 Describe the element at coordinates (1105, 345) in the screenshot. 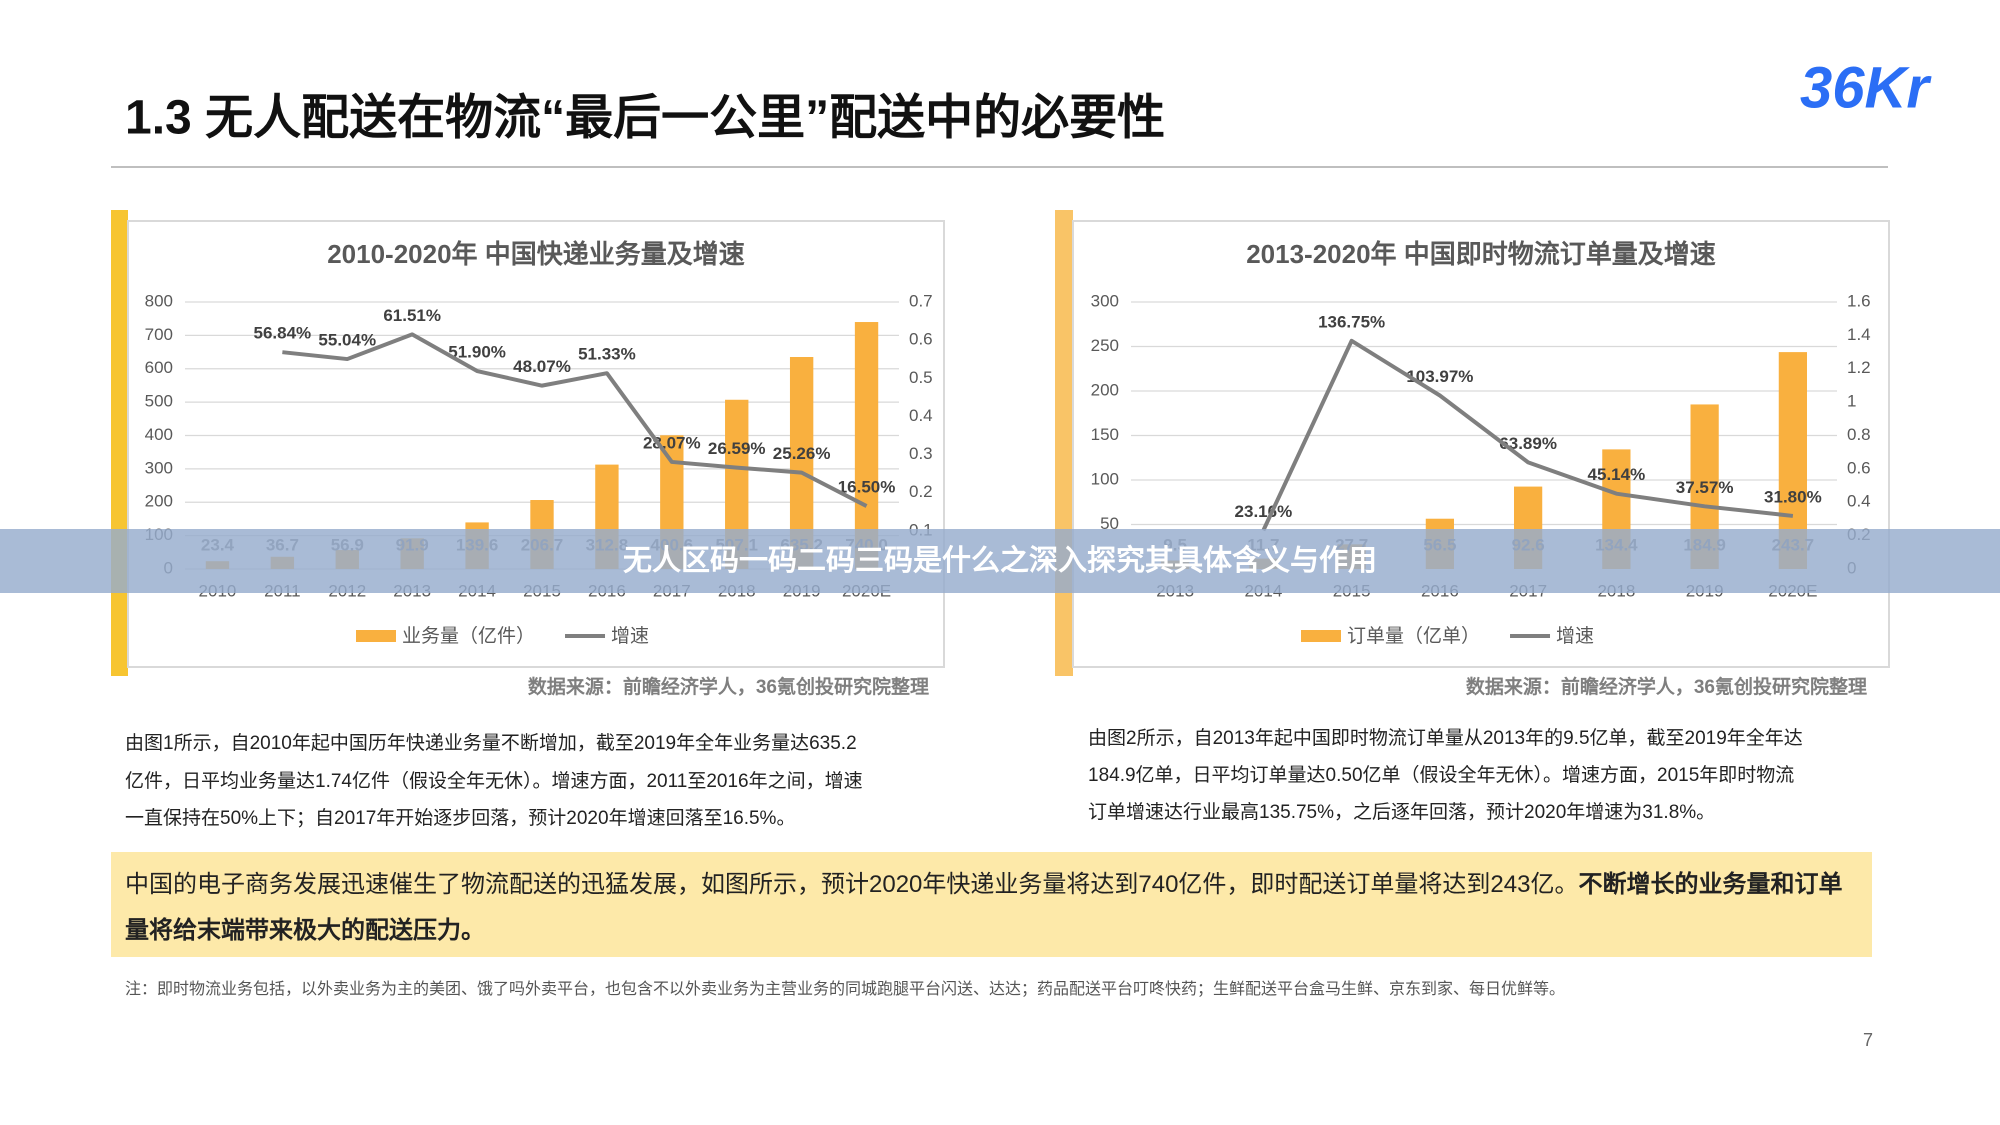

I see `y-tick-label: 250` at that location.